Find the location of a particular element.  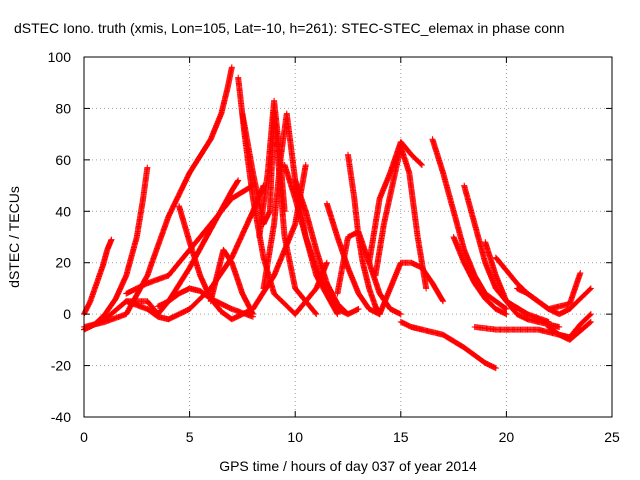

x-tick-label: 5 is located at coordinates (190, 437).